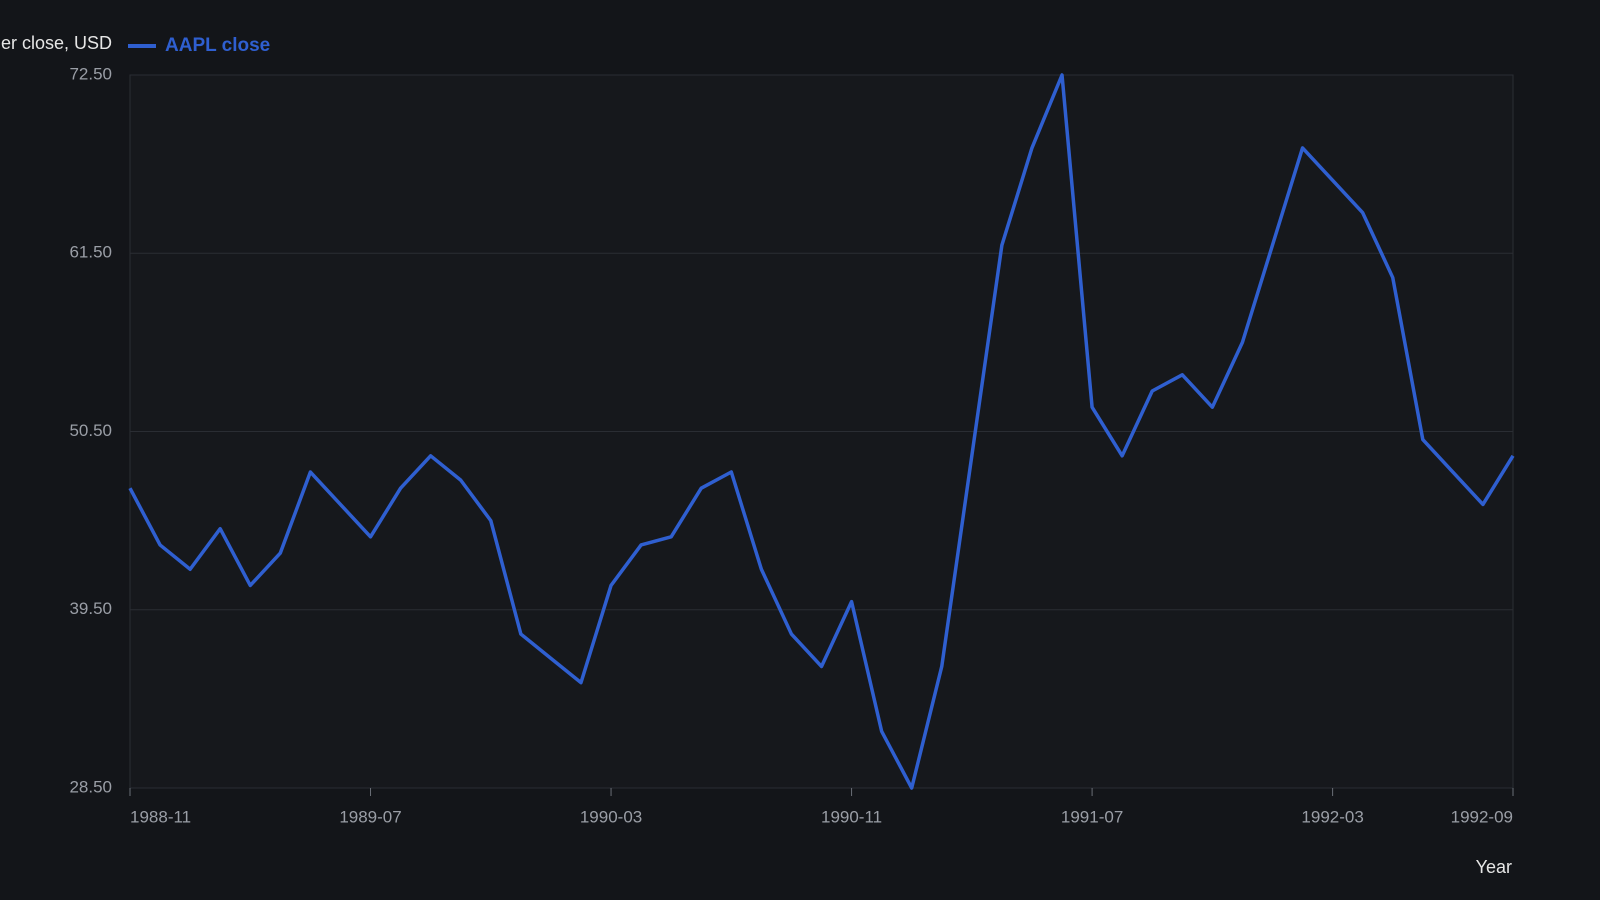 The width and height of the screenshot is (1600, 900). What do you see at coordinates (56, 43) in the screenshot?
I see `y-axis-label: er close, USD` at bounding box center [56, 43].